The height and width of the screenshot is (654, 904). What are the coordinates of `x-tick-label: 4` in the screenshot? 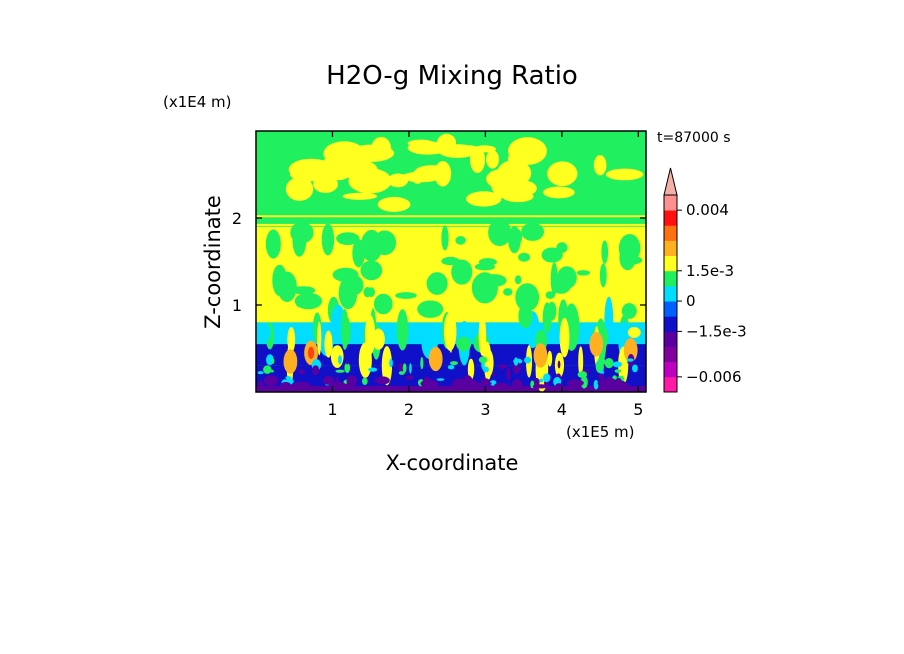 It's located at (562, 409).